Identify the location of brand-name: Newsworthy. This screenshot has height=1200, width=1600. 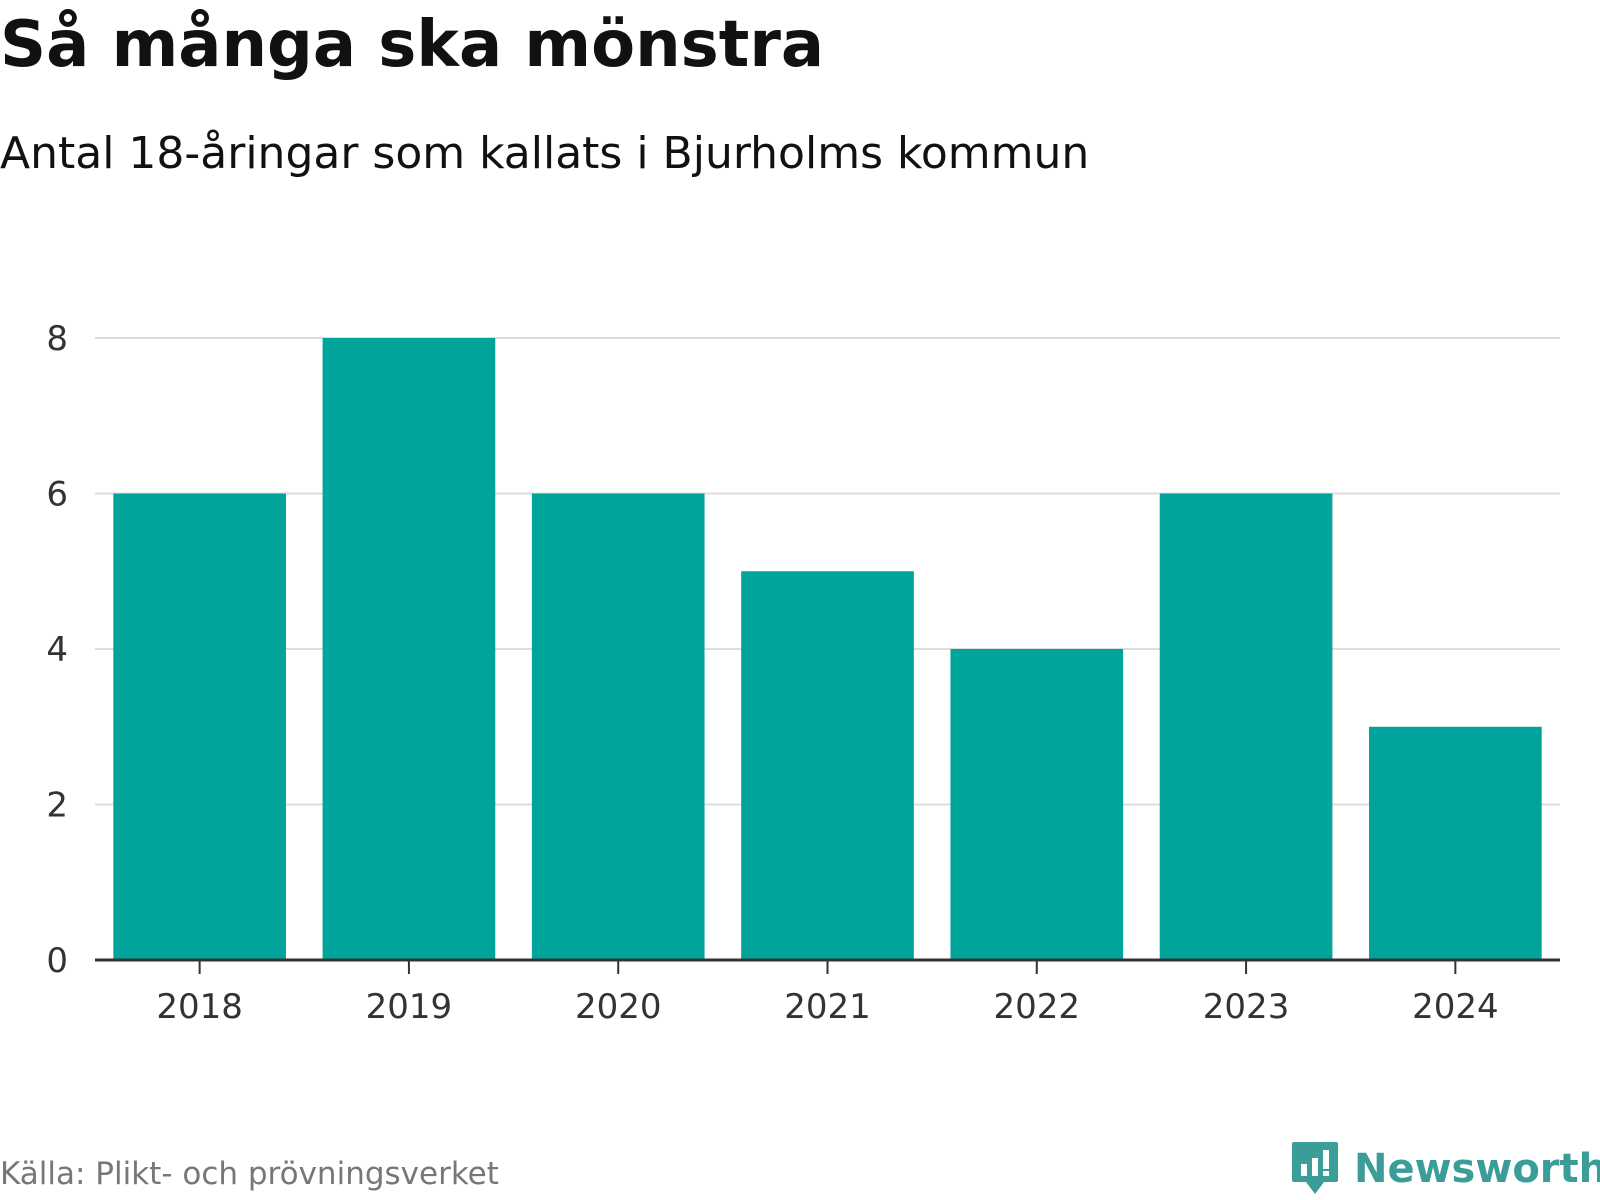
(1477, 1169).